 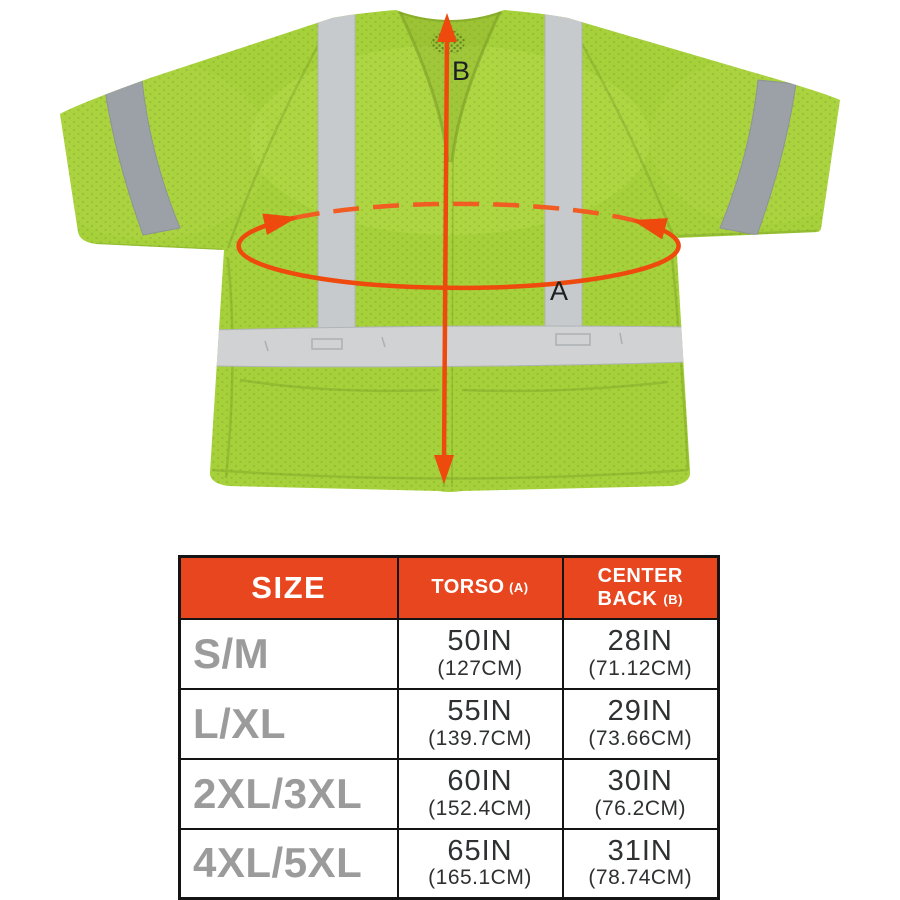 I want to click on header-torso: TORSO (A), so click(x=480, y=587).